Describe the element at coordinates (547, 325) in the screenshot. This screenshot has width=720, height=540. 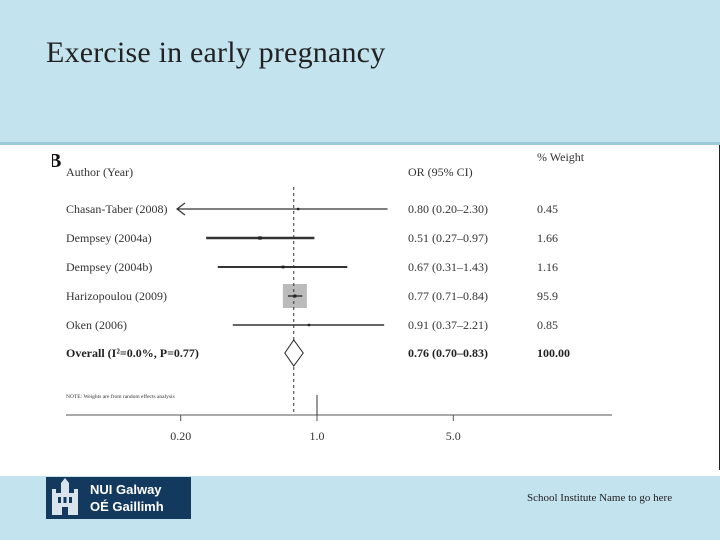
I see `study-weight-text: 0.85` at that location.